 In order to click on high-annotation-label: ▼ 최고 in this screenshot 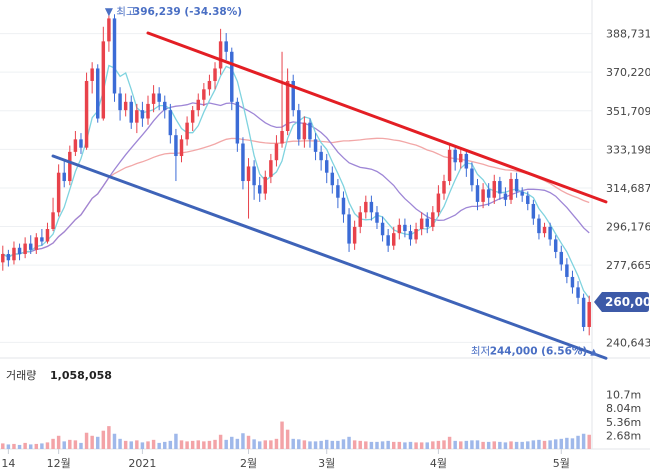, I will do `click(120, 12)`.